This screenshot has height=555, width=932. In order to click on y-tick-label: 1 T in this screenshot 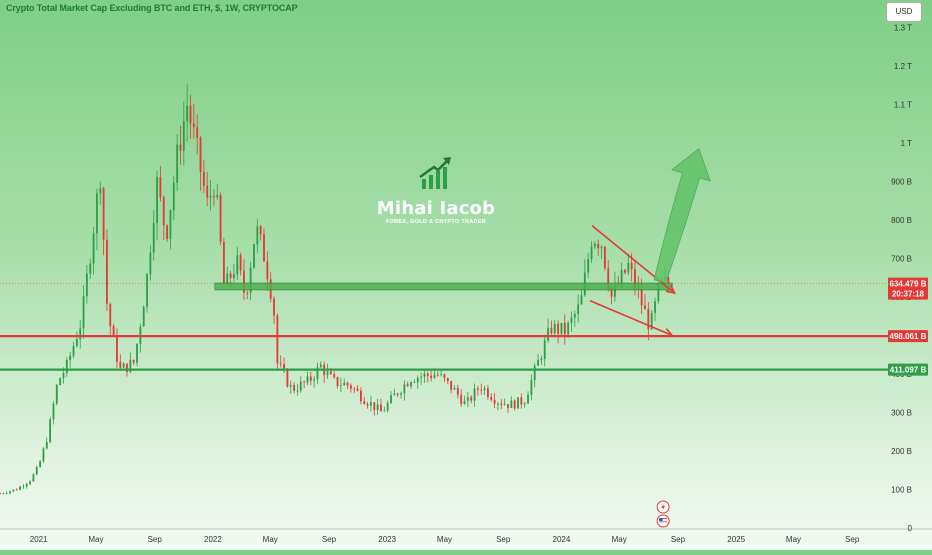, I will do `click(907, 143)`.